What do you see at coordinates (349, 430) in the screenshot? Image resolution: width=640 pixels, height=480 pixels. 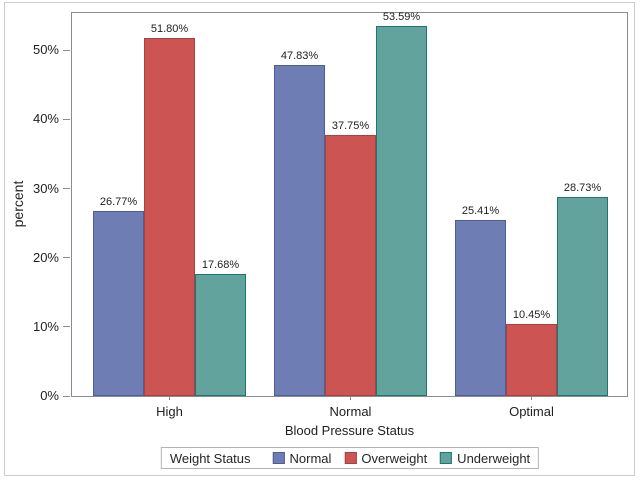 I see `x-axis-title: Blood Pressure Status` at bounding box center [349, 430].